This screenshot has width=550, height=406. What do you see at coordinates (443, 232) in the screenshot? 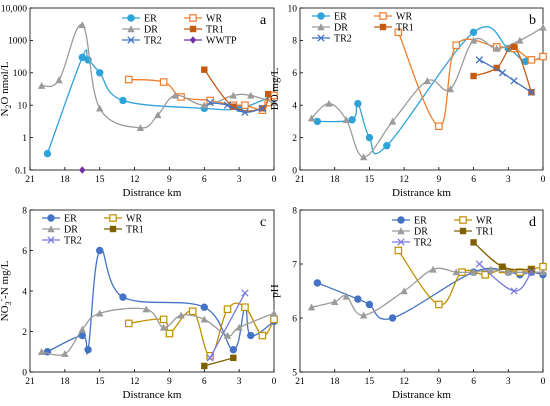
I see `legend: ER WR DR TR1 TR2` at bounding box center [443, 232].